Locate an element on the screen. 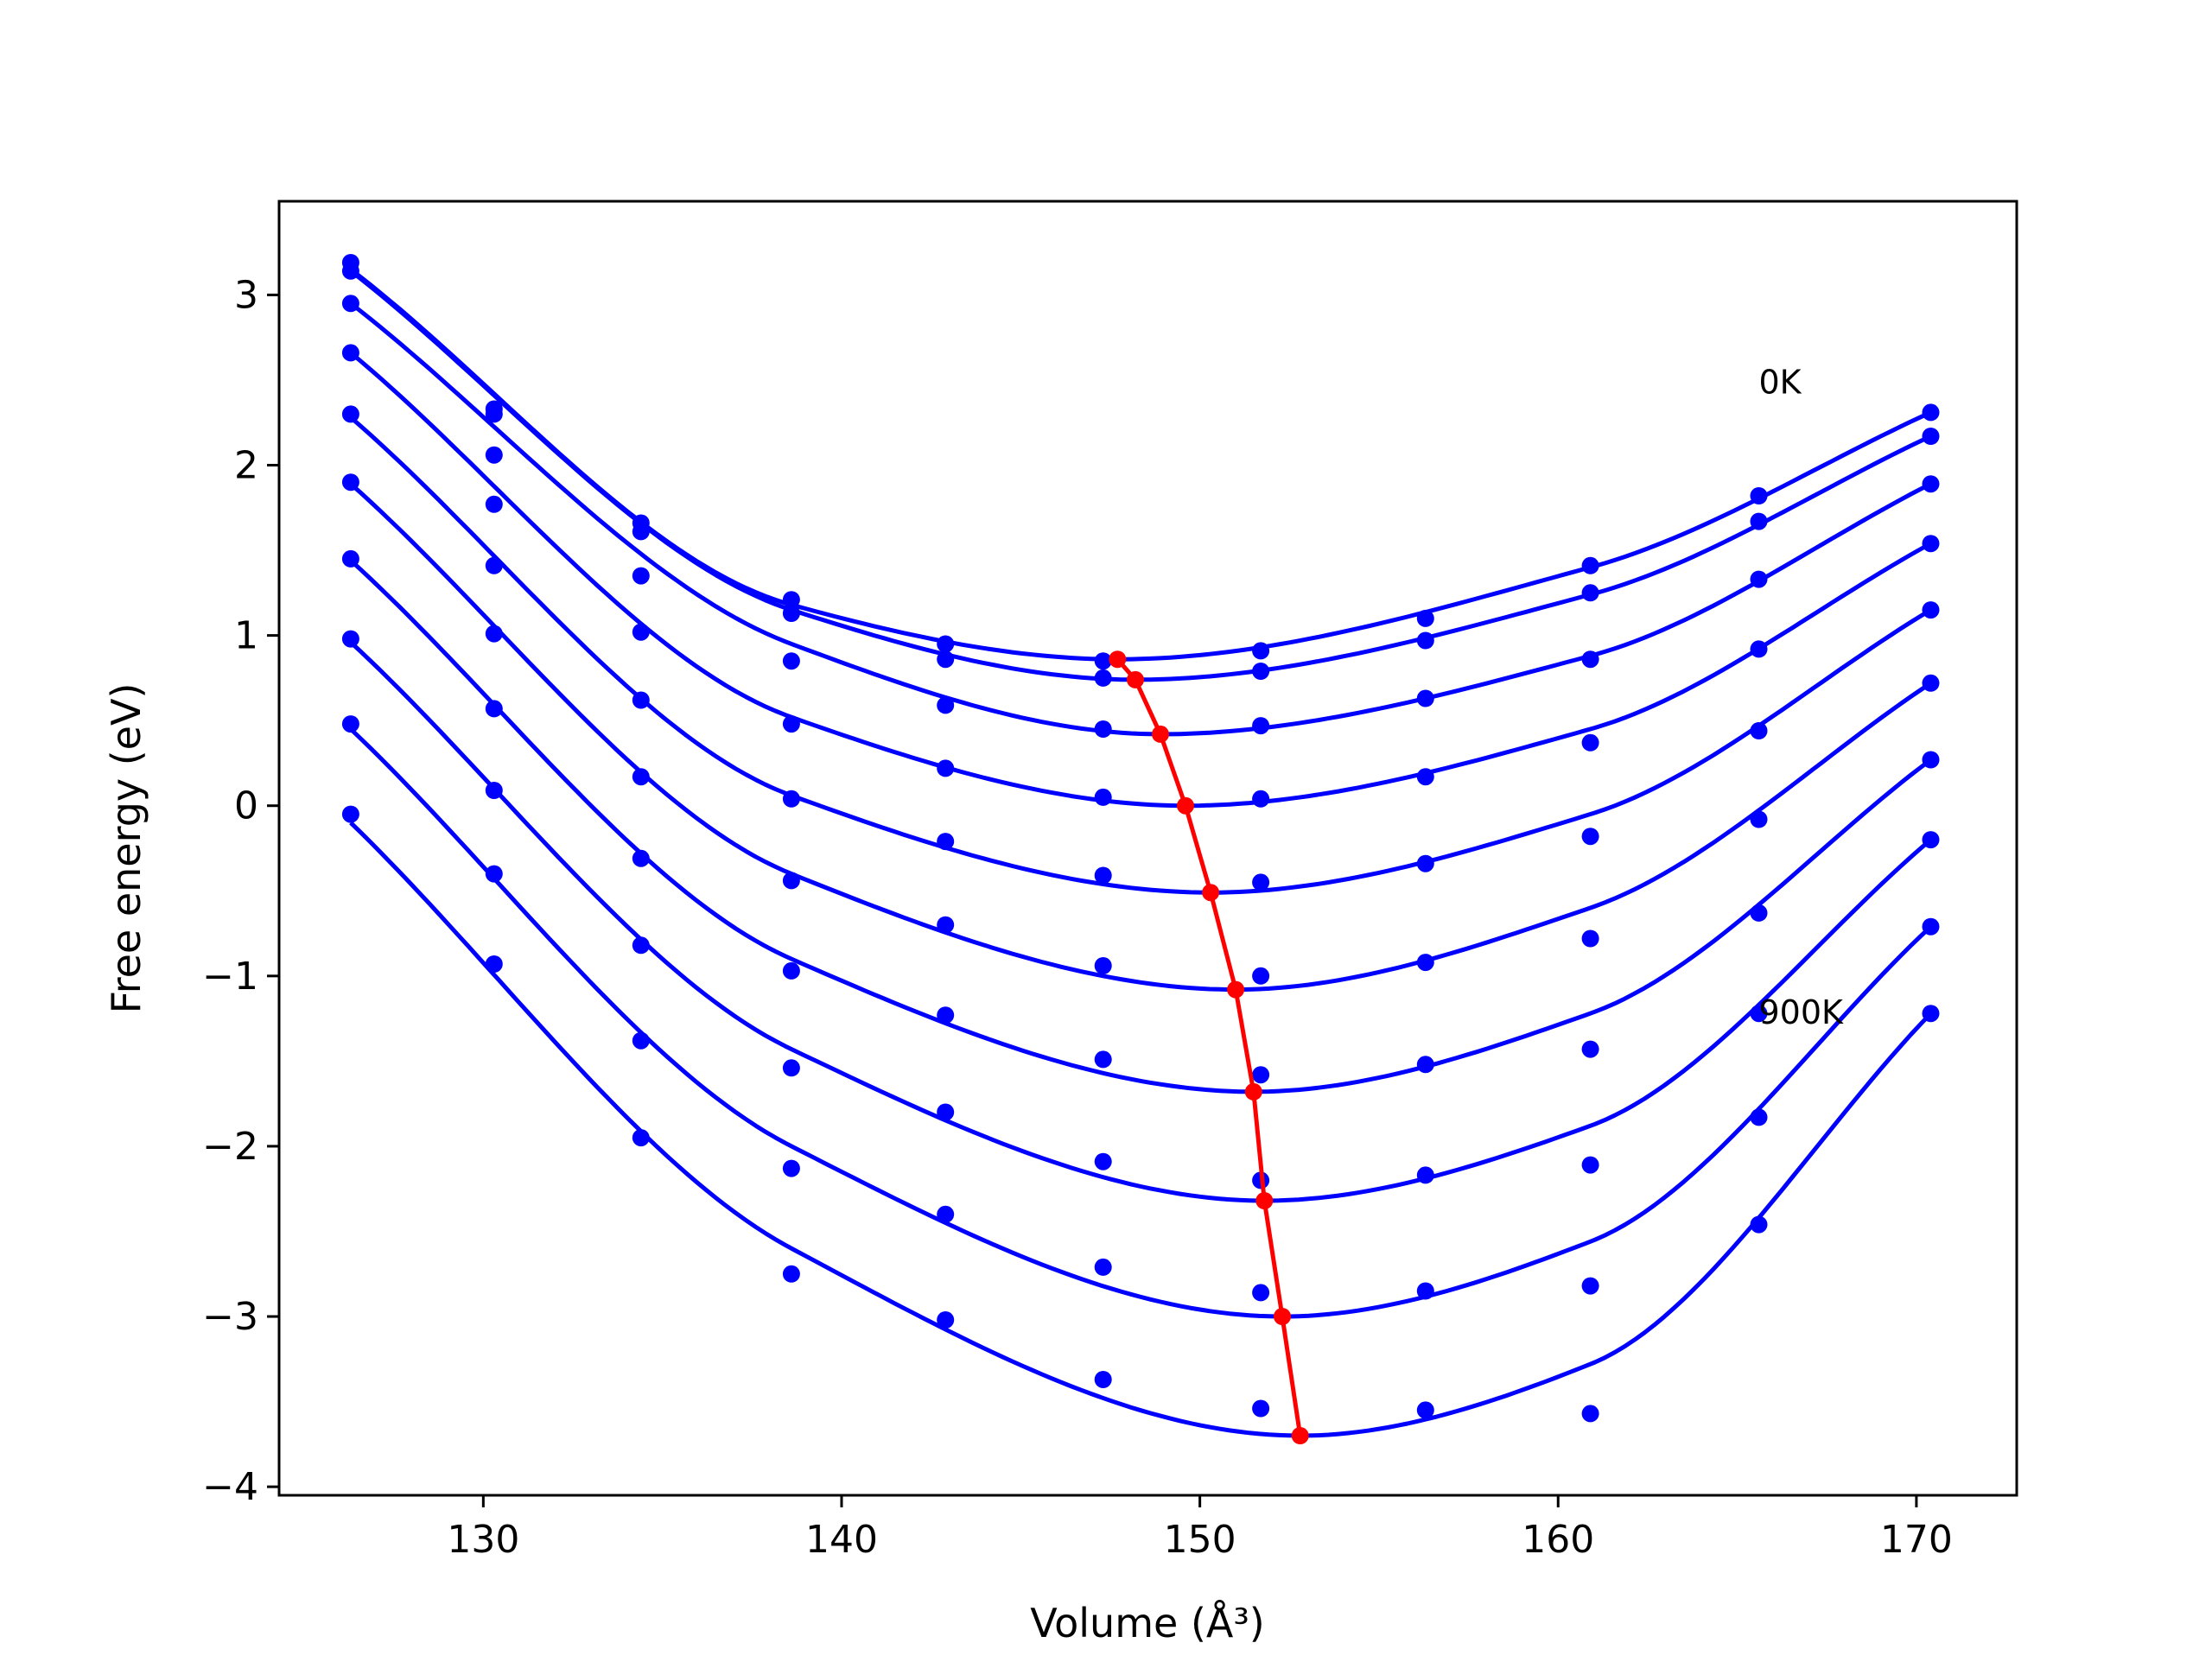  annotation-0k: 0K is located at coordinates (1781, 383).